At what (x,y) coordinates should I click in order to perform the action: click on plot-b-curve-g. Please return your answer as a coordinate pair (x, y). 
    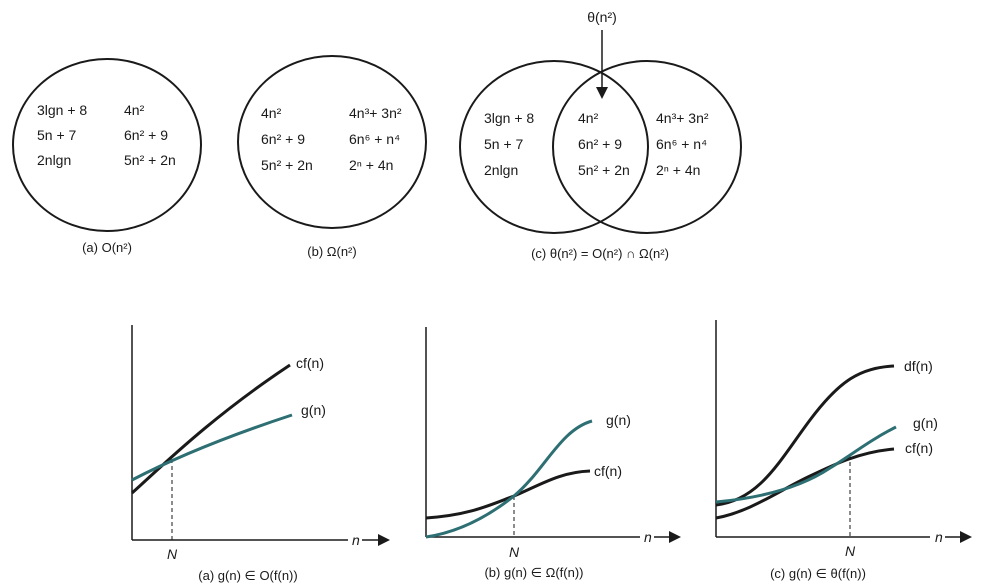
    Looking at the image, I should click on (509, 479).